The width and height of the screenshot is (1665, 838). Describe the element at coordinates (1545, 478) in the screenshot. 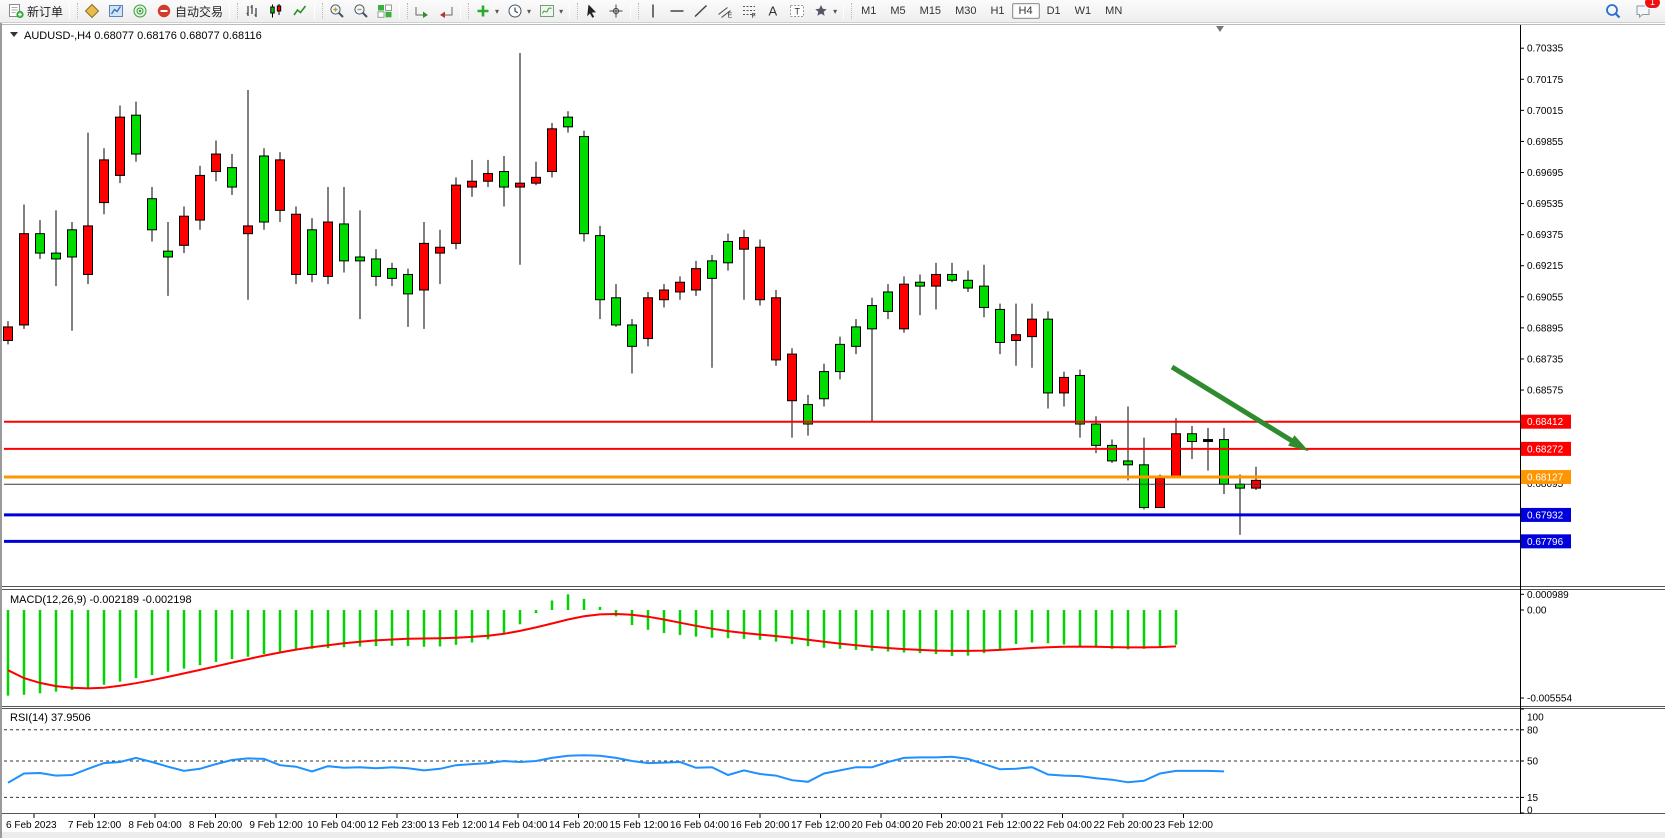

I see `svg-text: 0.68127` at that location.